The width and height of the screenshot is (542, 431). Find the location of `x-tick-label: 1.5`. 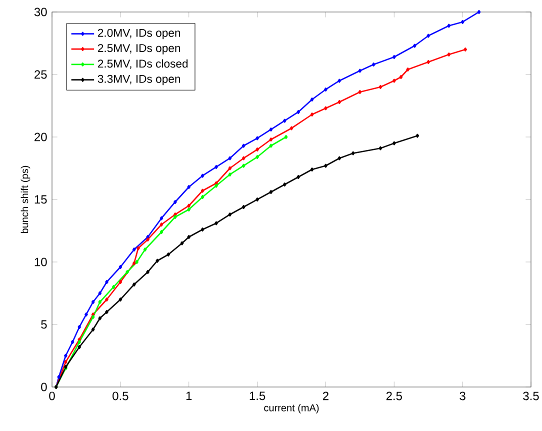

x-tick-label: 1.5 is located at coordinates (258, 396).